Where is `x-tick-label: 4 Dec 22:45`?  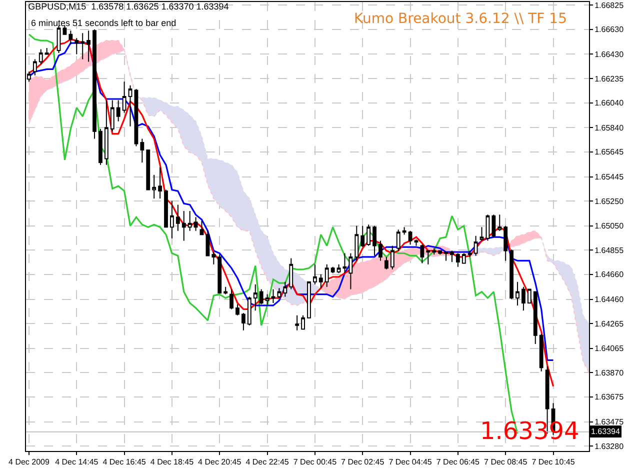
x-tick-label: 4 Dec 22:45 is located at coordinates (268, 462).